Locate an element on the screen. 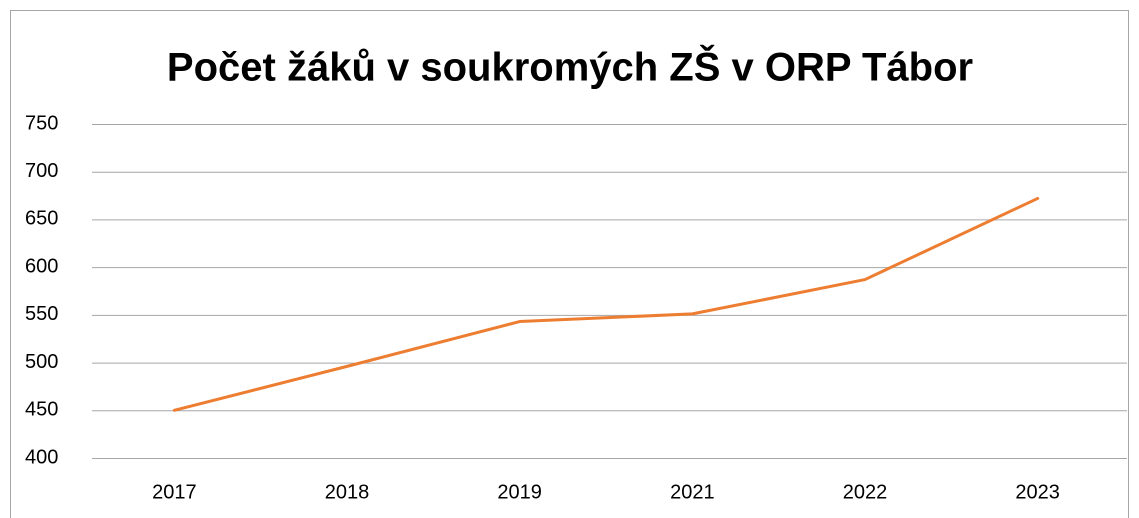 This screenshot has height=518, width=1139. y-tick-label: 550 is located at coordinates (41, 314).